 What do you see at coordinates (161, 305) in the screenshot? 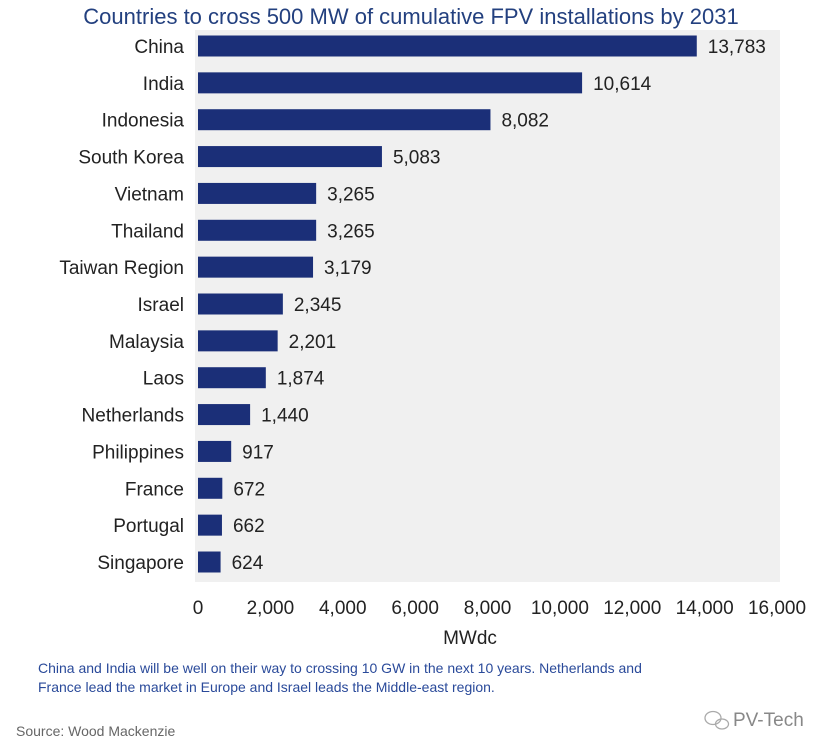
I see `category-label: Israel` at bounding box center [161, 305].